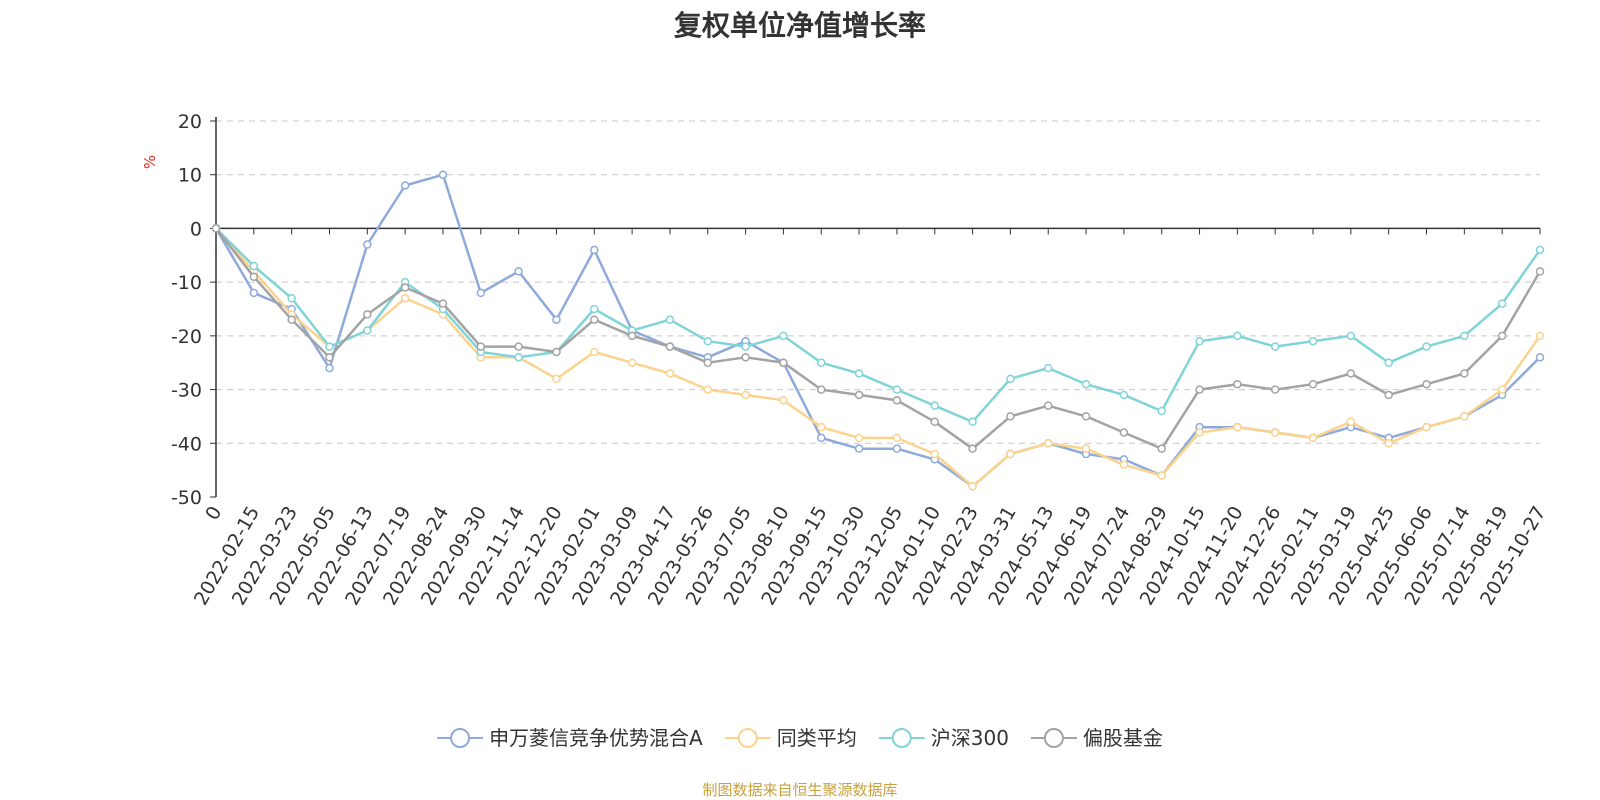  Describe the element at coordinates (186, 391) in the screenshot. I see `y-tick-label: -30` at that location.